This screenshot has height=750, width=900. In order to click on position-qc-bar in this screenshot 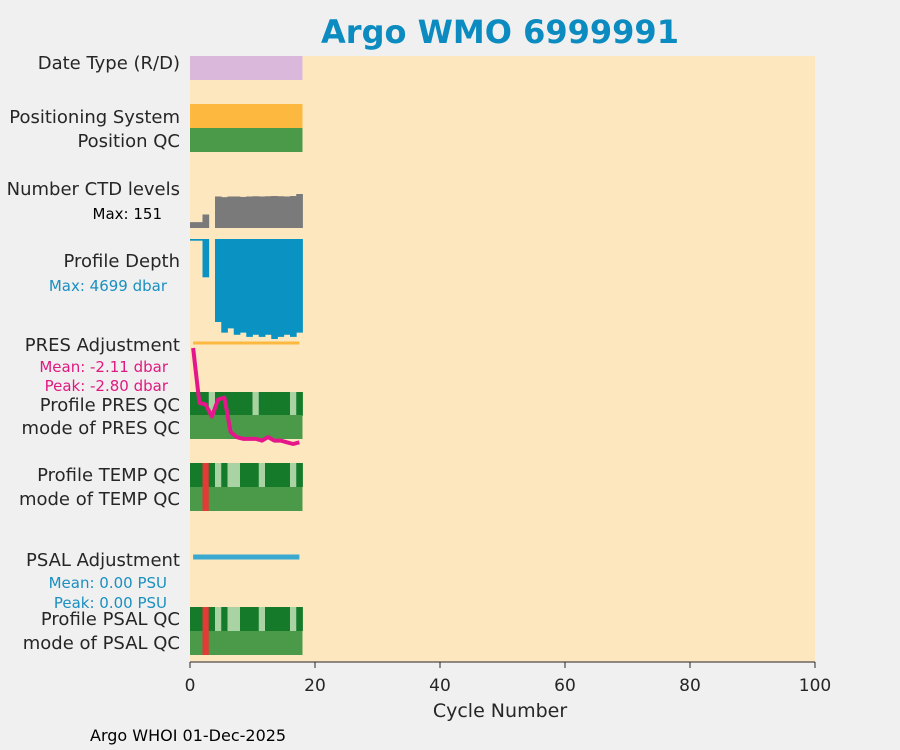, I will do `click(246, 140)`.